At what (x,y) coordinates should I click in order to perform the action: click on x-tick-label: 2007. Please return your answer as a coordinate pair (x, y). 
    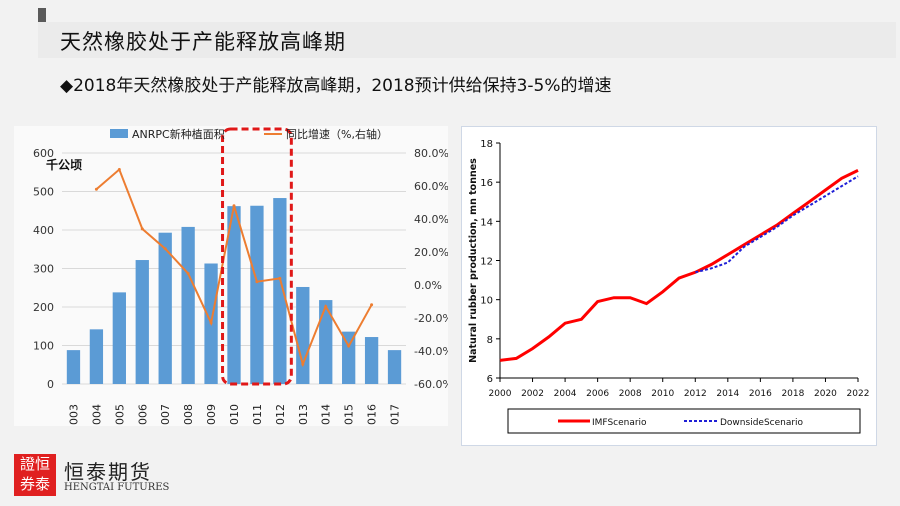
    Looking at the image, I should click on (165, 415).